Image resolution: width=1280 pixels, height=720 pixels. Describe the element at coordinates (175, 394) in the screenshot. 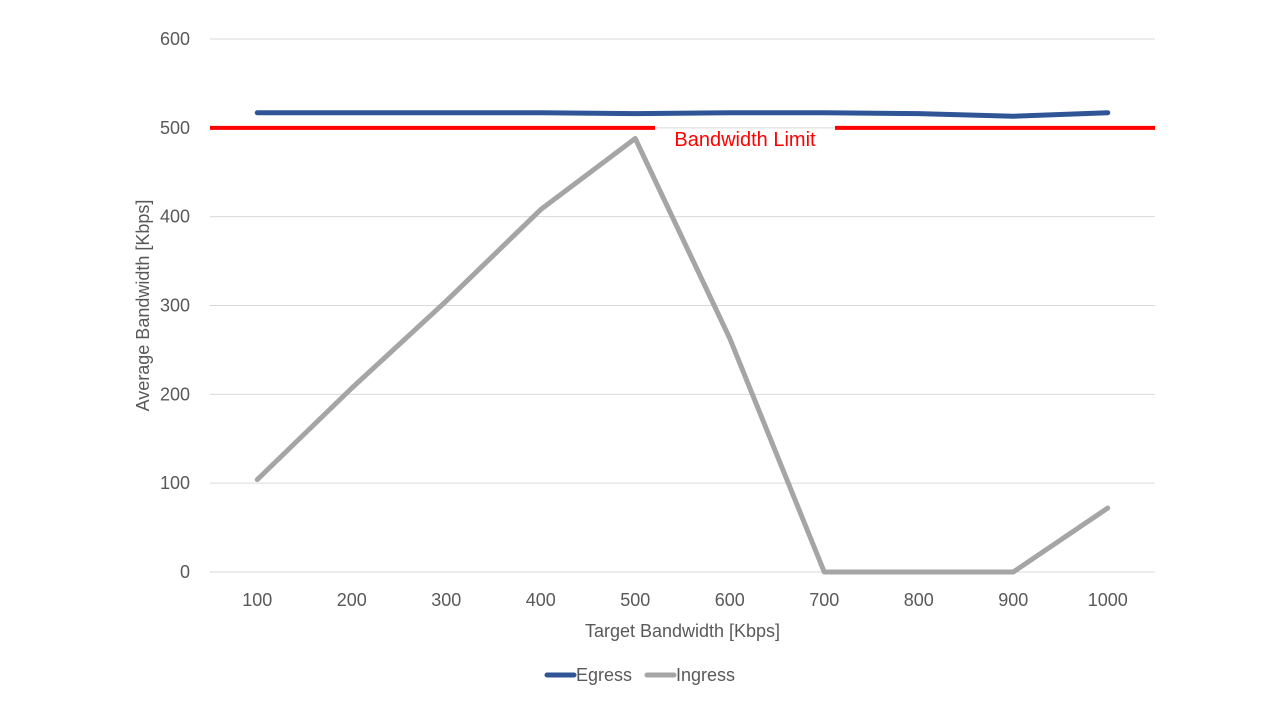

I see `y-tick-label: 200` at that location.